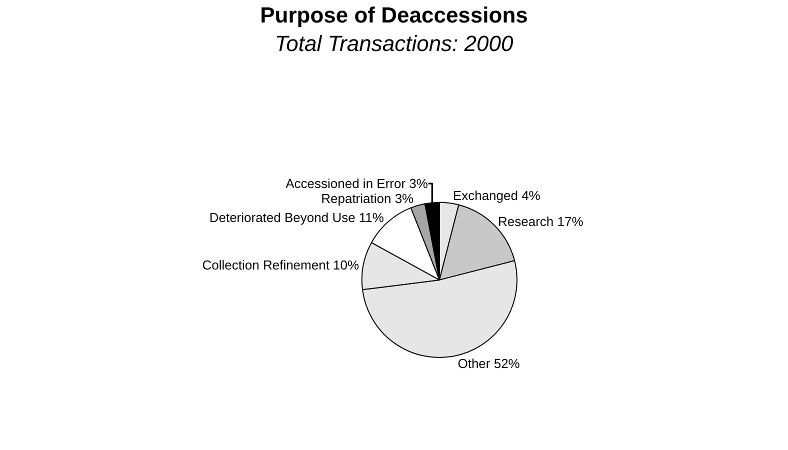 The height and width of the screenshot is (450, 788). Describe the element at coordinates (281, 265) in the screenshot. I see `slice-label: Collection Refinement 10%` at that location.